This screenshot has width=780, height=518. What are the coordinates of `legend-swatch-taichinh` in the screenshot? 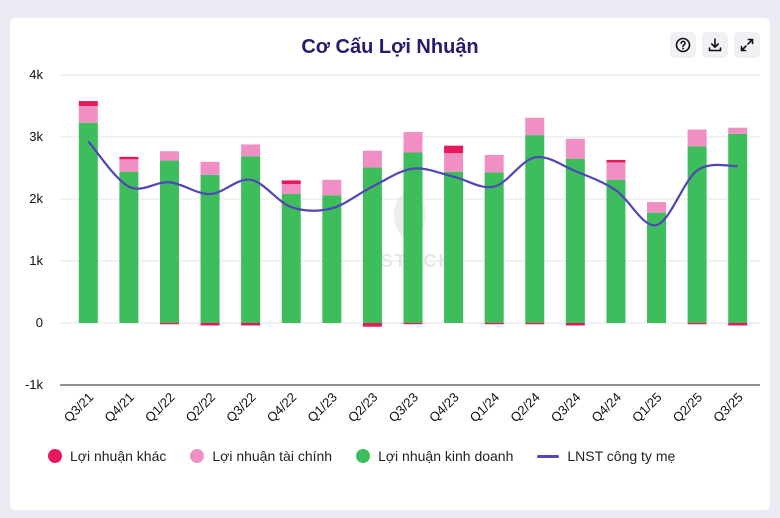 It's located at (197, 456).